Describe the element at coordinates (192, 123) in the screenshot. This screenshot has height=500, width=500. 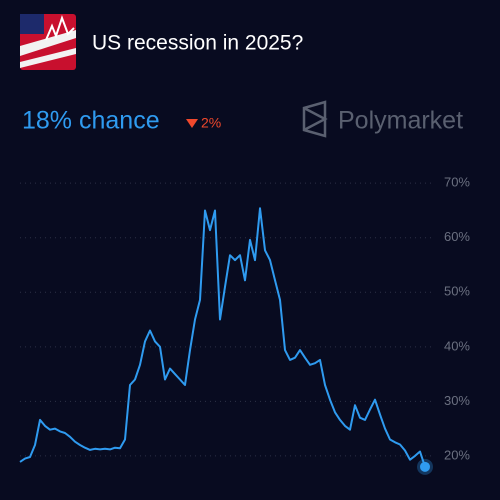
I see `down-arrow` at that location.